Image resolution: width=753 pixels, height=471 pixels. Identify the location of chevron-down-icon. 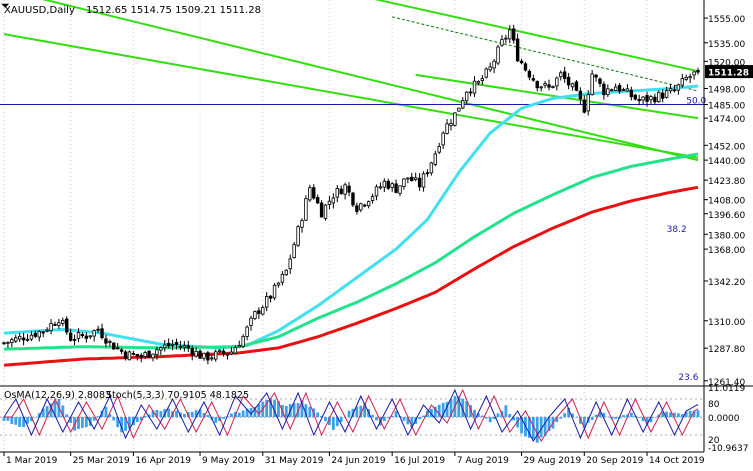
(5, 5).